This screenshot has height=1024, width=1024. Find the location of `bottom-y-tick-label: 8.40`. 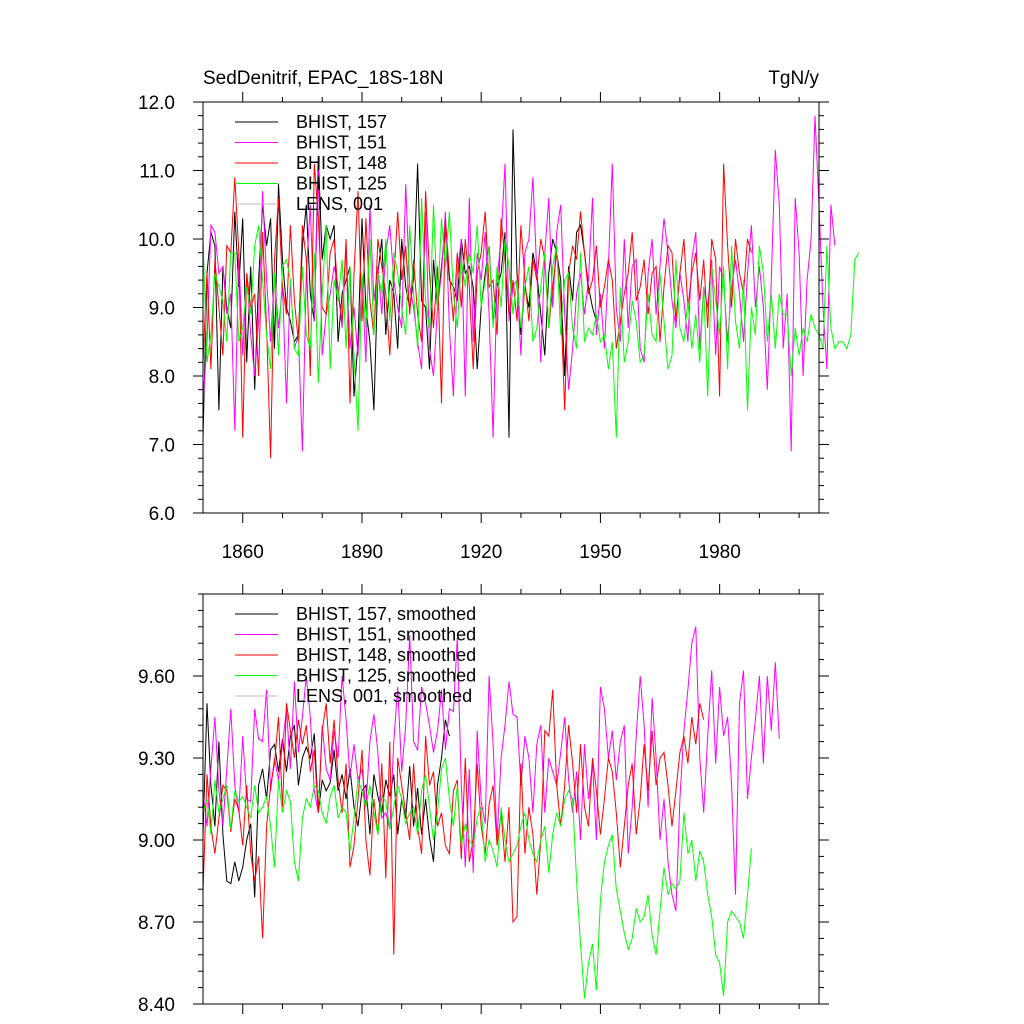

bottom-y-tick-label: 8.40 is located at coordinates (156, 1005).